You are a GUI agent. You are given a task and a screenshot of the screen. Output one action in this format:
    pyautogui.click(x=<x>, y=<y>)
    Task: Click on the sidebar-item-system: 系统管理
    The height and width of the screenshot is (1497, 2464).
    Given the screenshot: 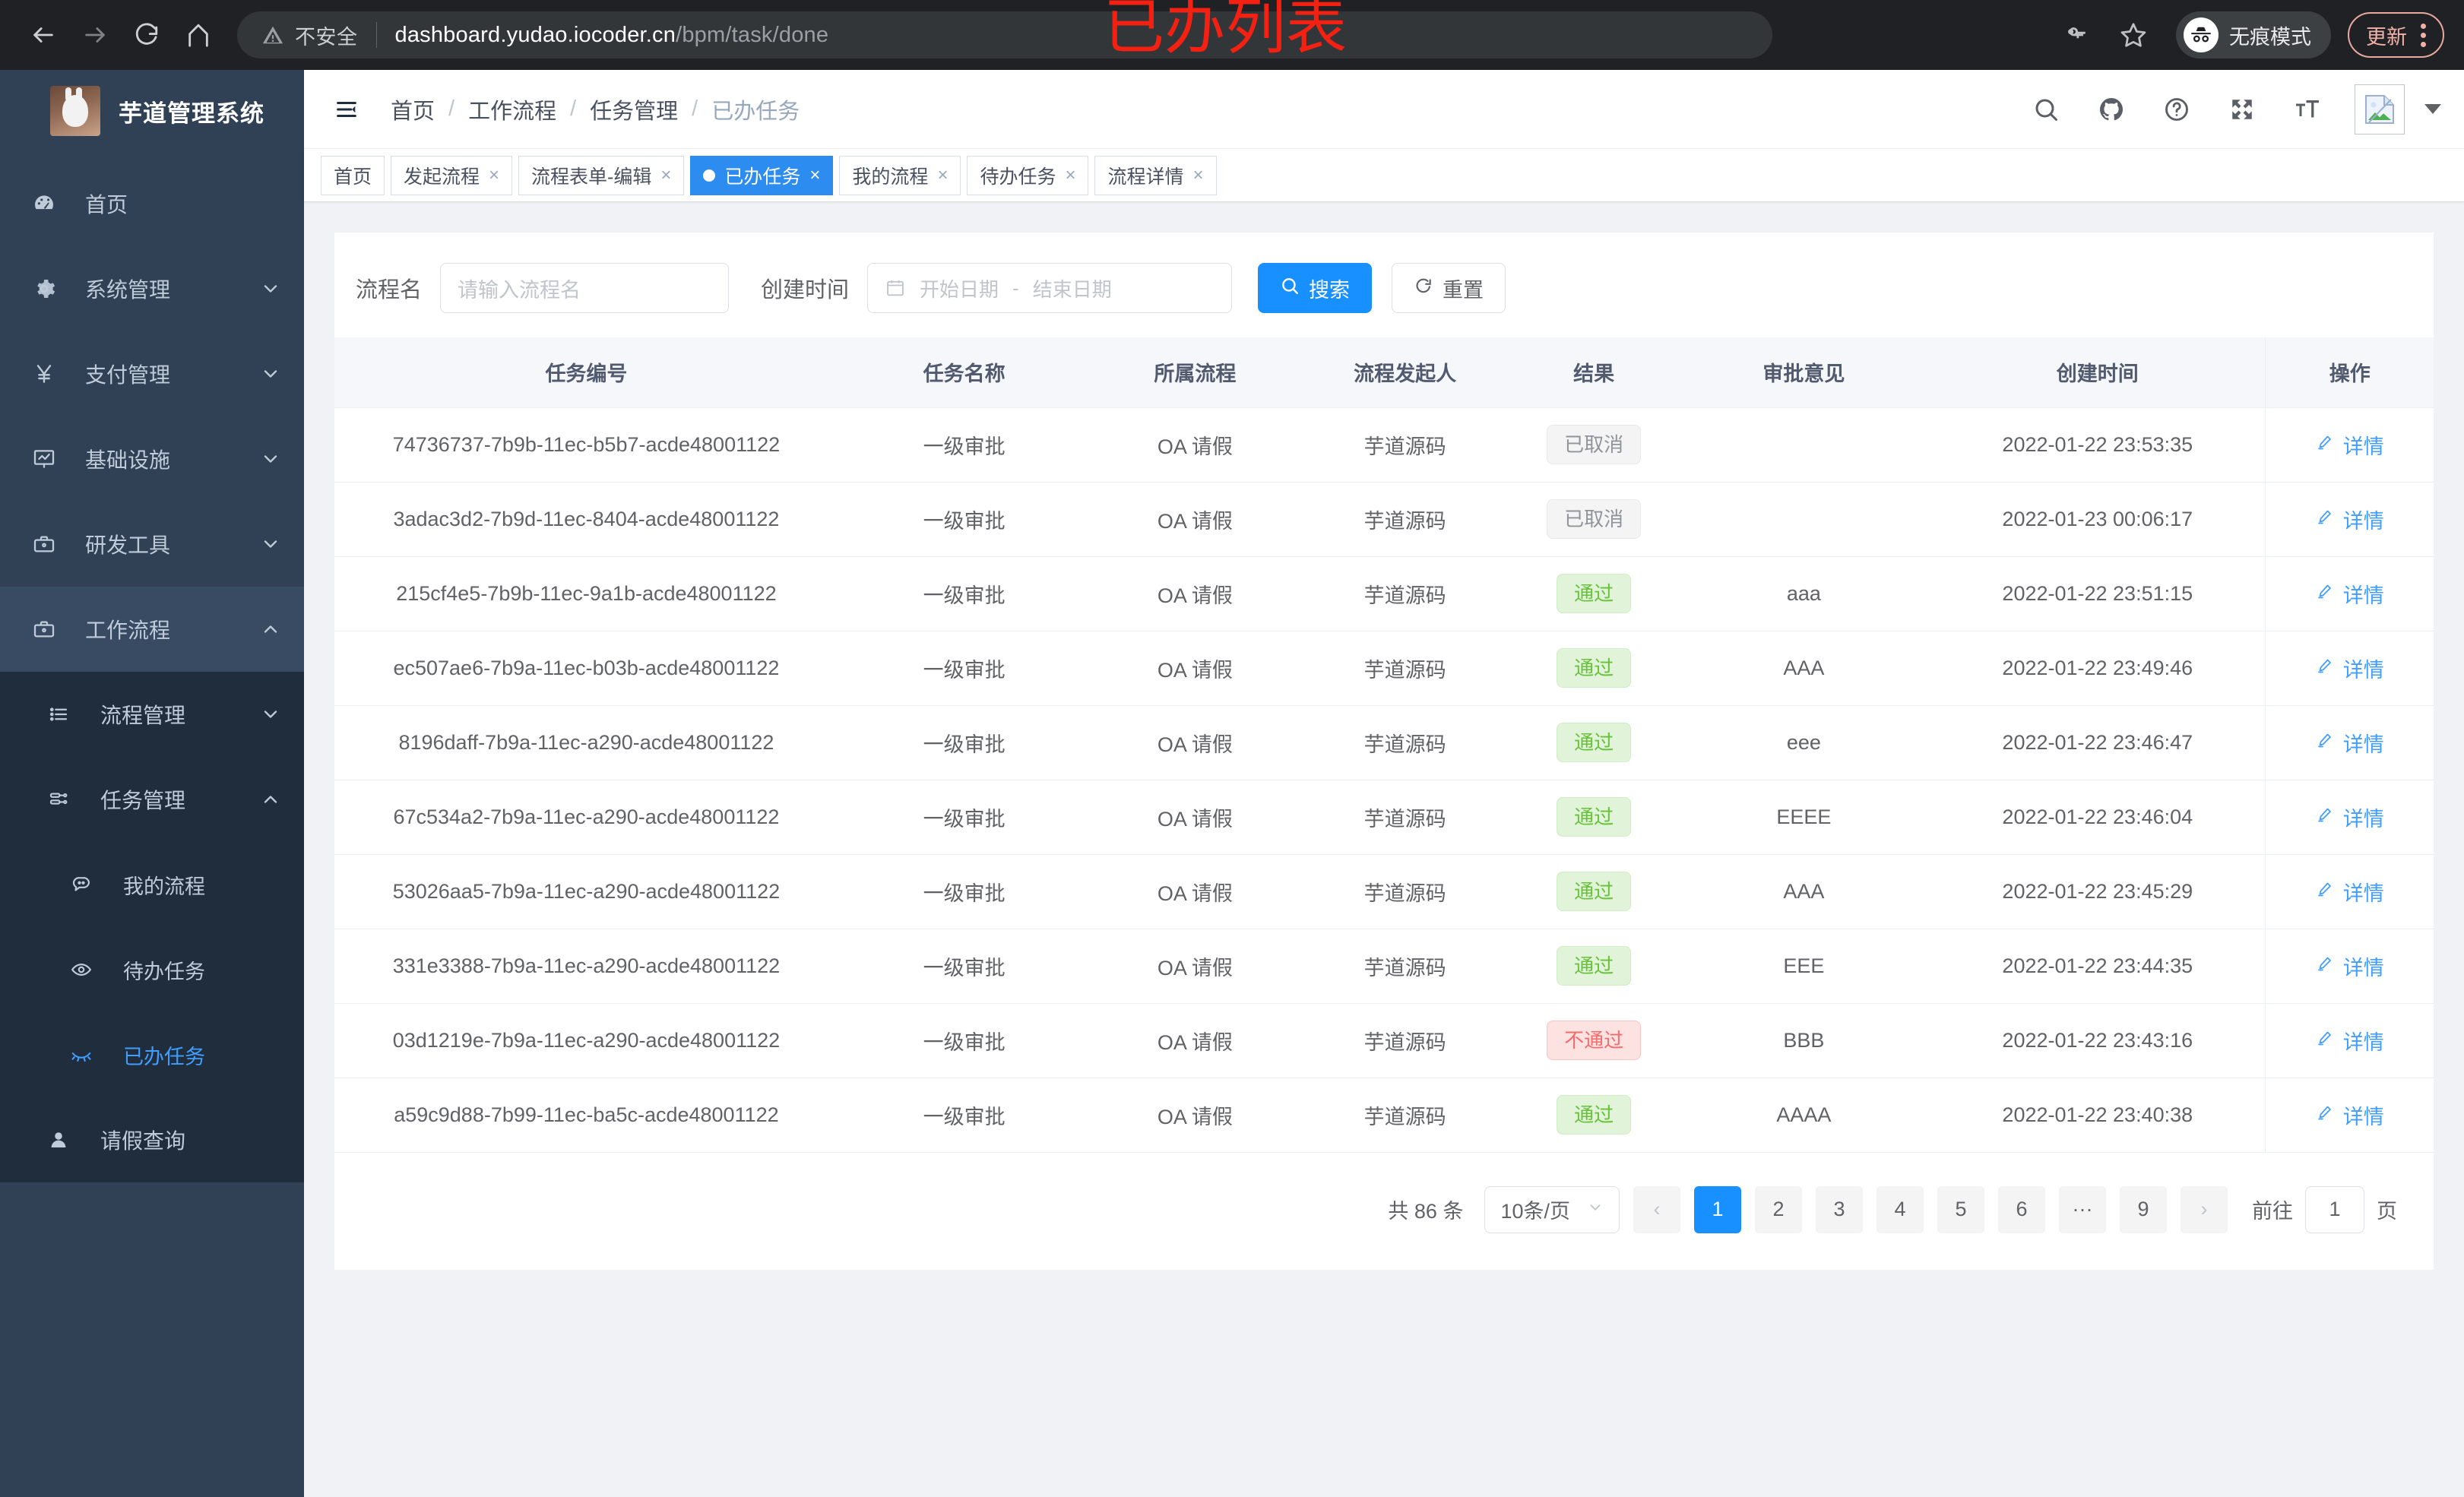 What is the action you would take?
    pyautogui.click(x=152, y=288)
    